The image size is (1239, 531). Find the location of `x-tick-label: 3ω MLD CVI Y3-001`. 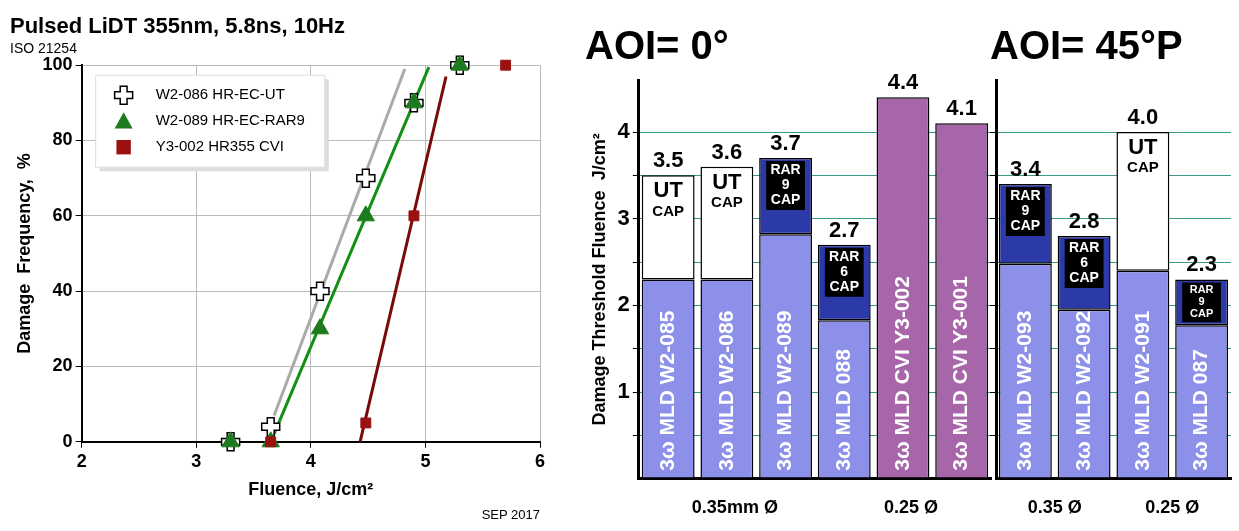

x-tick-label: 3ω MLD CVI Y3-001 is located at coordinates (960, 373).